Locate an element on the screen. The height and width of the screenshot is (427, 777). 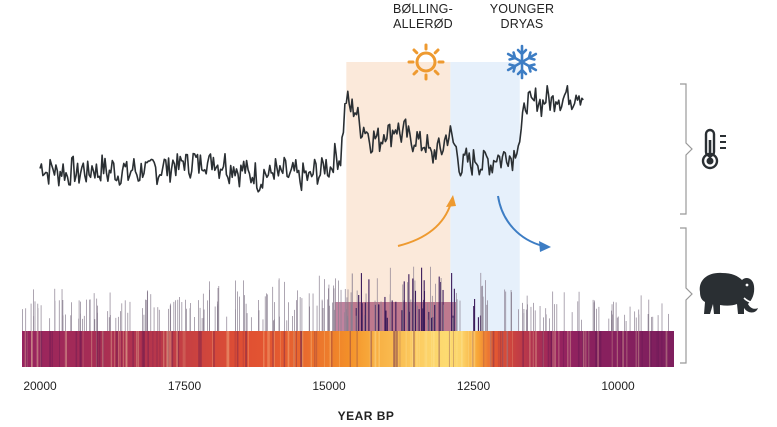
mammoth-icon is located at coordinates (731, 293).